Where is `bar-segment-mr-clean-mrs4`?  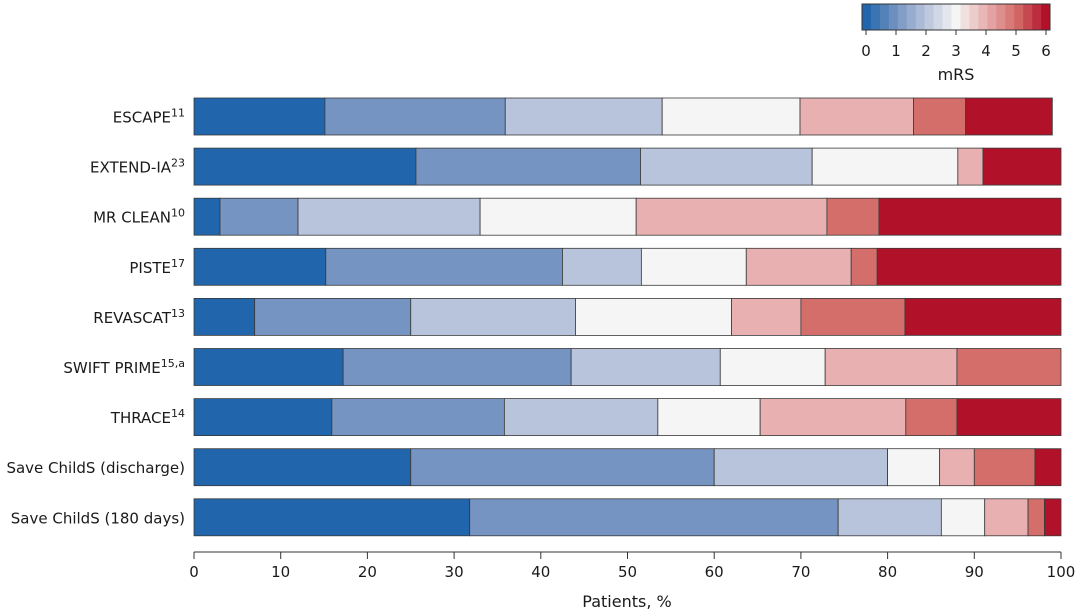 bar-segment-mr-clean-mrs4 is located at coordinates (731, 216).